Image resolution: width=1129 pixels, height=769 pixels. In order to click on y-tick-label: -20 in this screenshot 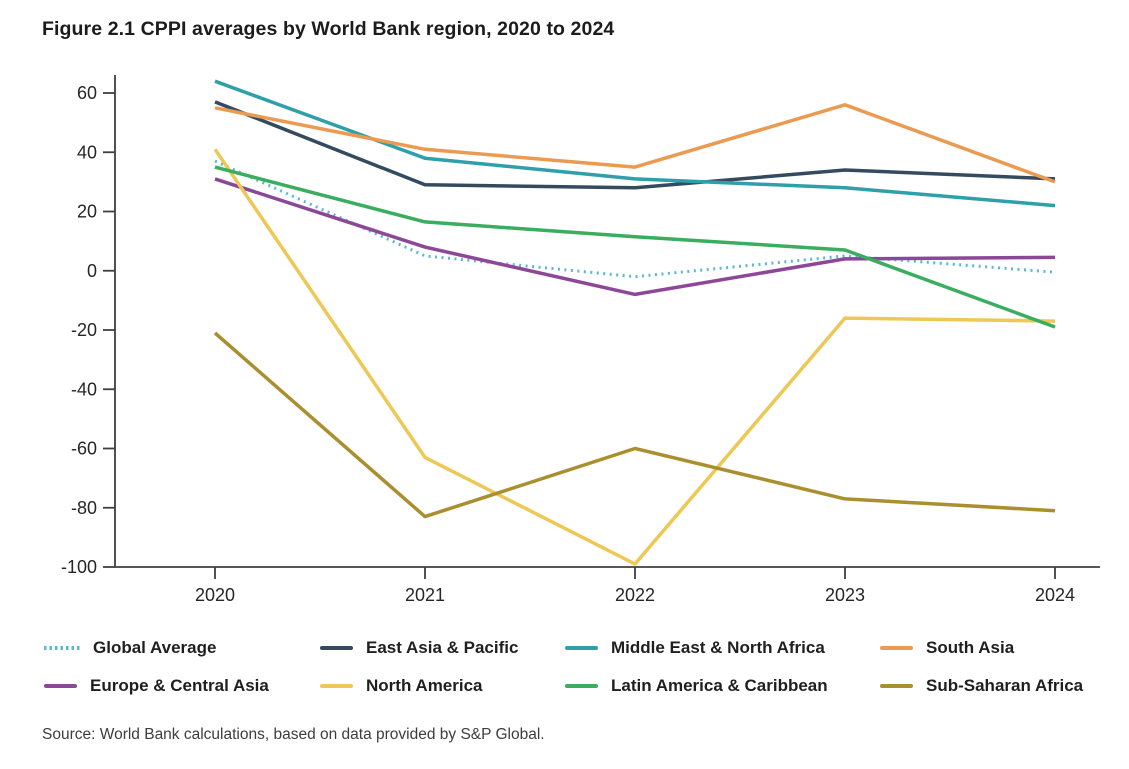, I will do `click(84, 330)`.